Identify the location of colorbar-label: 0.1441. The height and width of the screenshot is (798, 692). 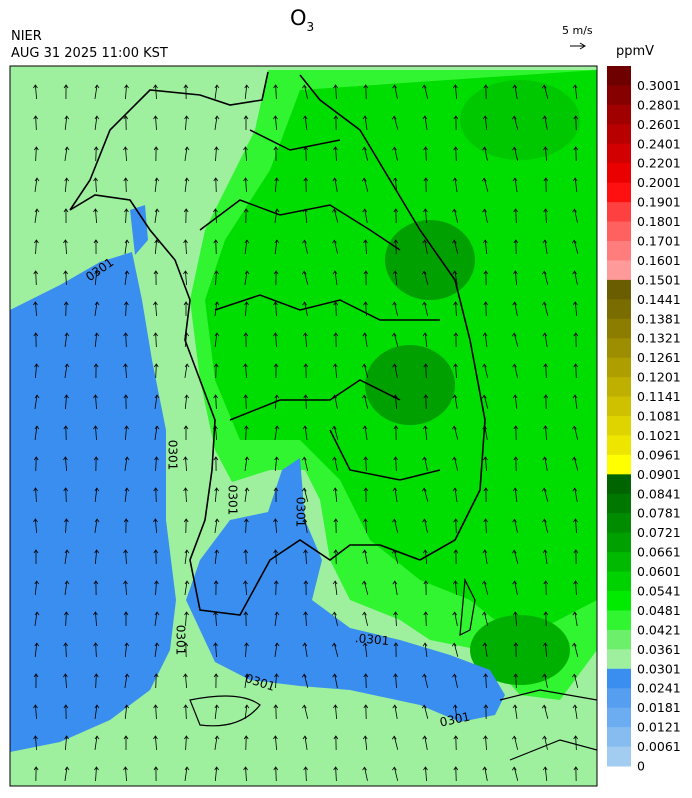
(659, 299).